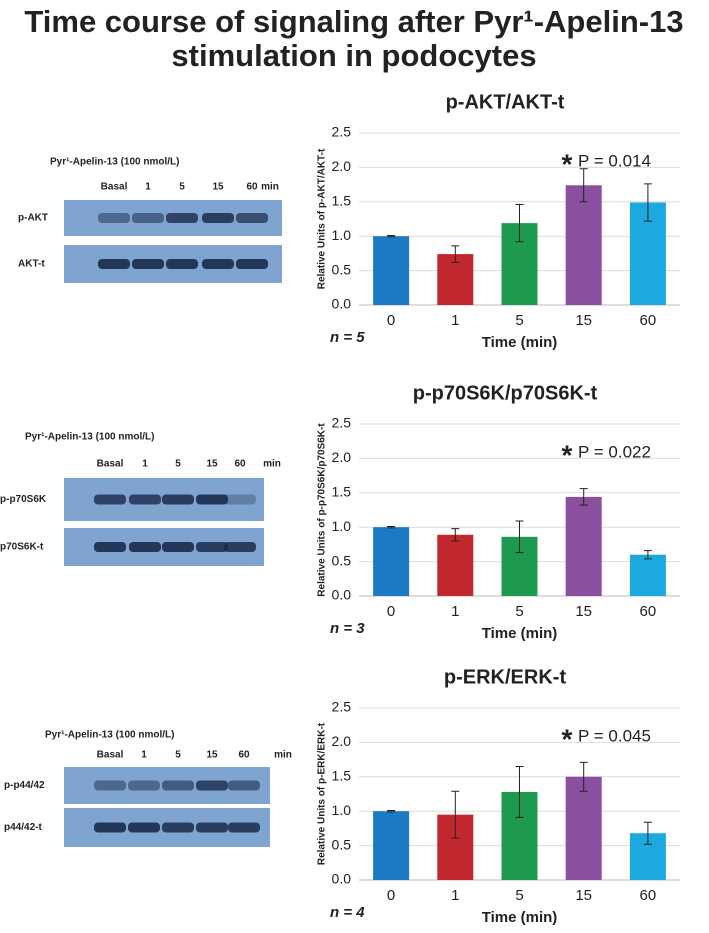 This screenshot has height=933, width=709. What do you see at coordinates (567, 454) in the screenshot?
I see `annotation-star: *` at bounding box center [567, 454].